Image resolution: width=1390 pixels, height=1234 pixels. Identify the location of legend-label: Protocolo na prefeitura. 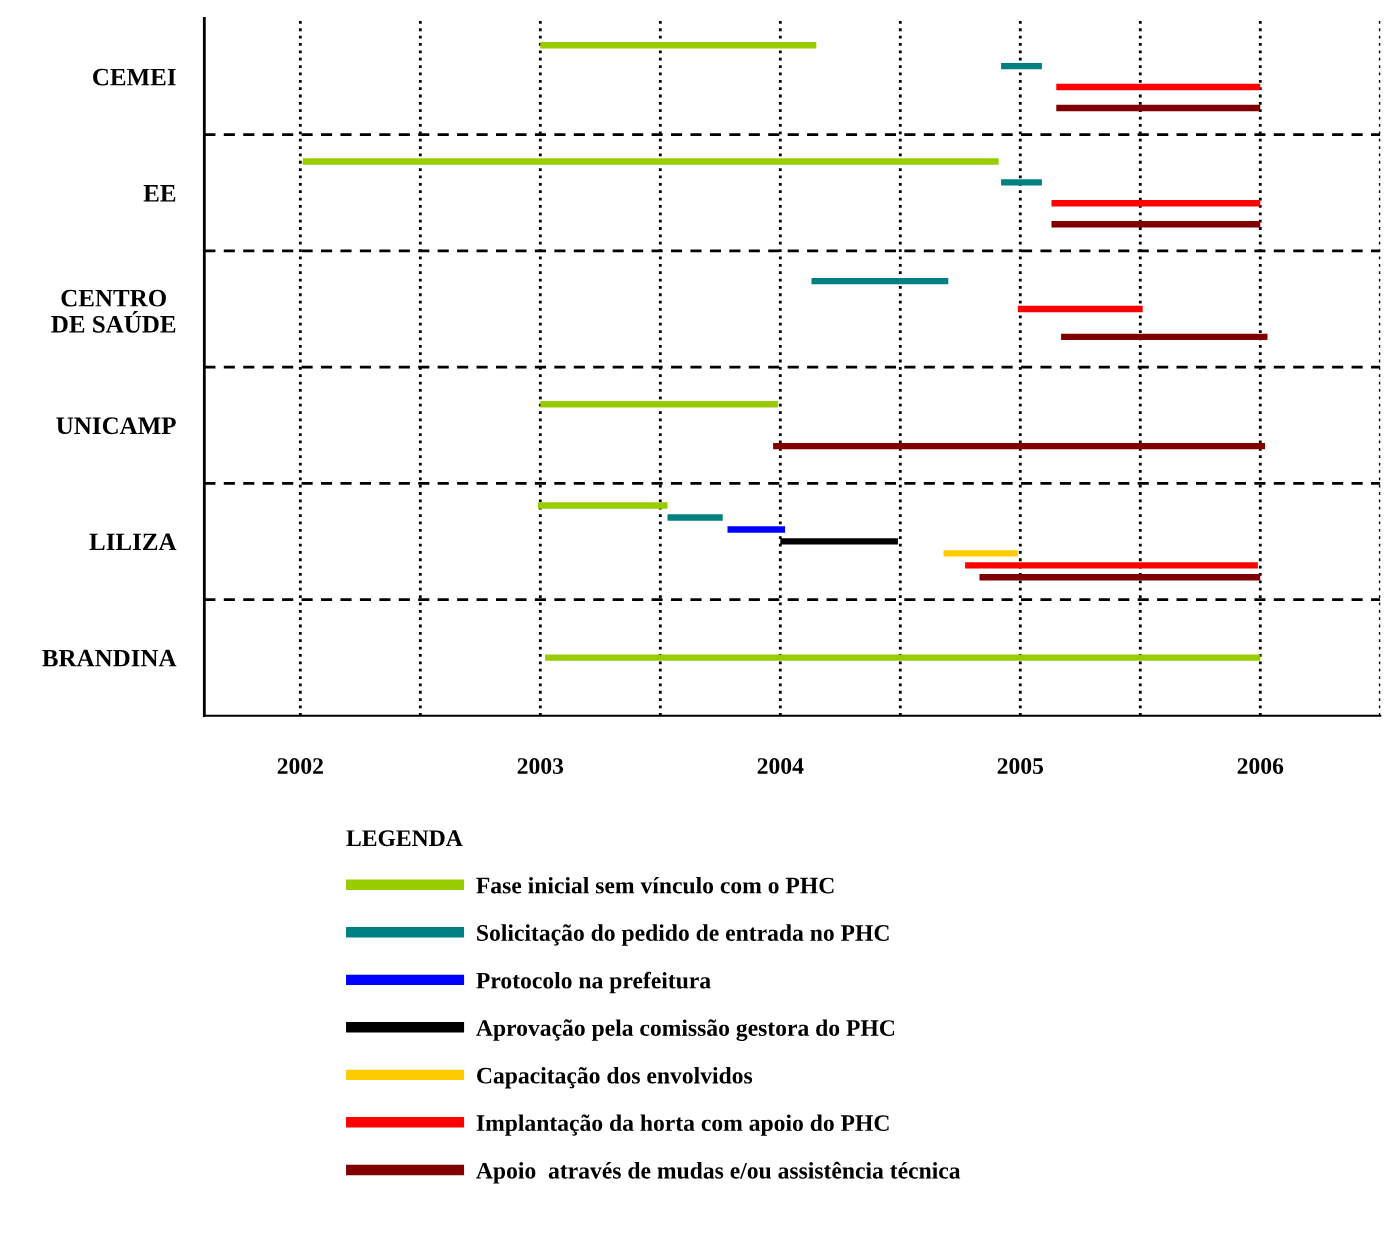
(593, 982).